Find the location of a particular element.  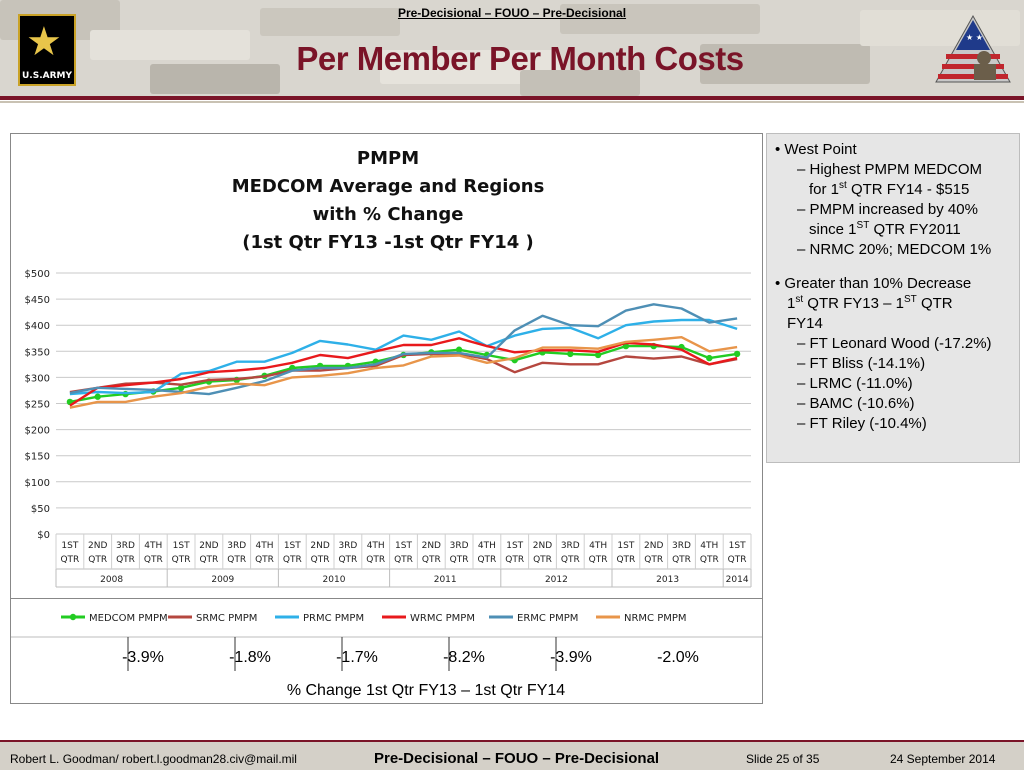

page-title: Per Member Per Month Costs is located at coordinates (520, 58).